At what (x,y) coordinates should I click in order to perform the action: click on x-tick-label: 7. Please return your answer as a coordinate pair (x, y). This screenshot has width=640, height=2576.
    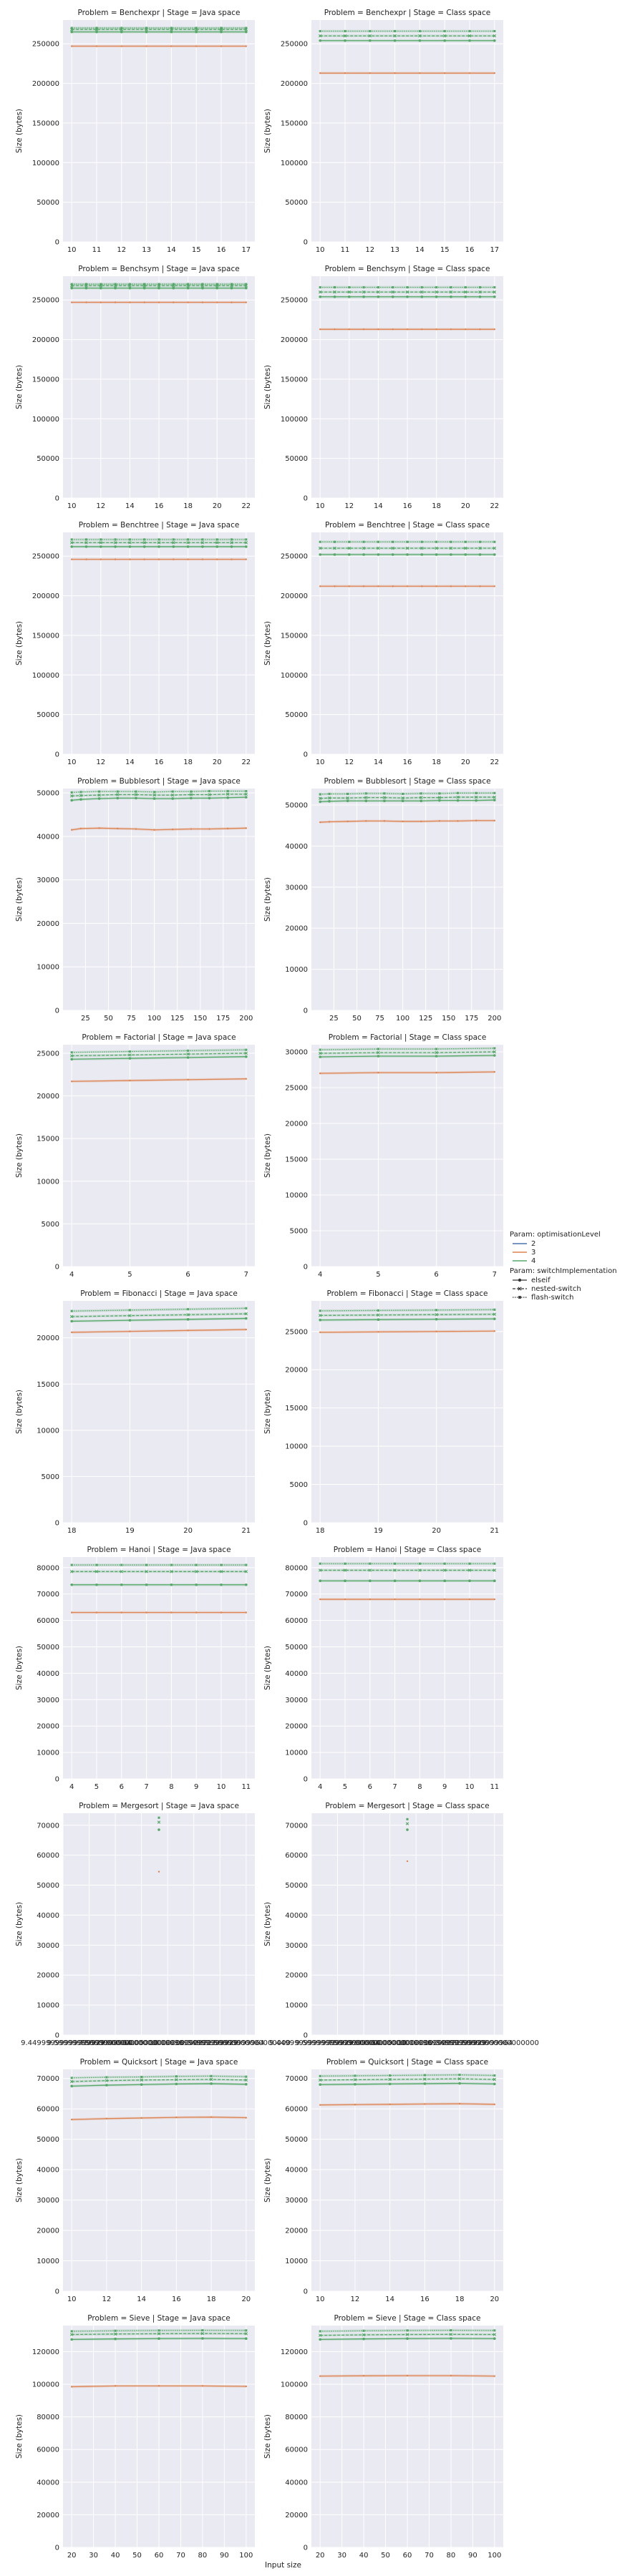
    Looking at the image, I should click on (246, 1275).